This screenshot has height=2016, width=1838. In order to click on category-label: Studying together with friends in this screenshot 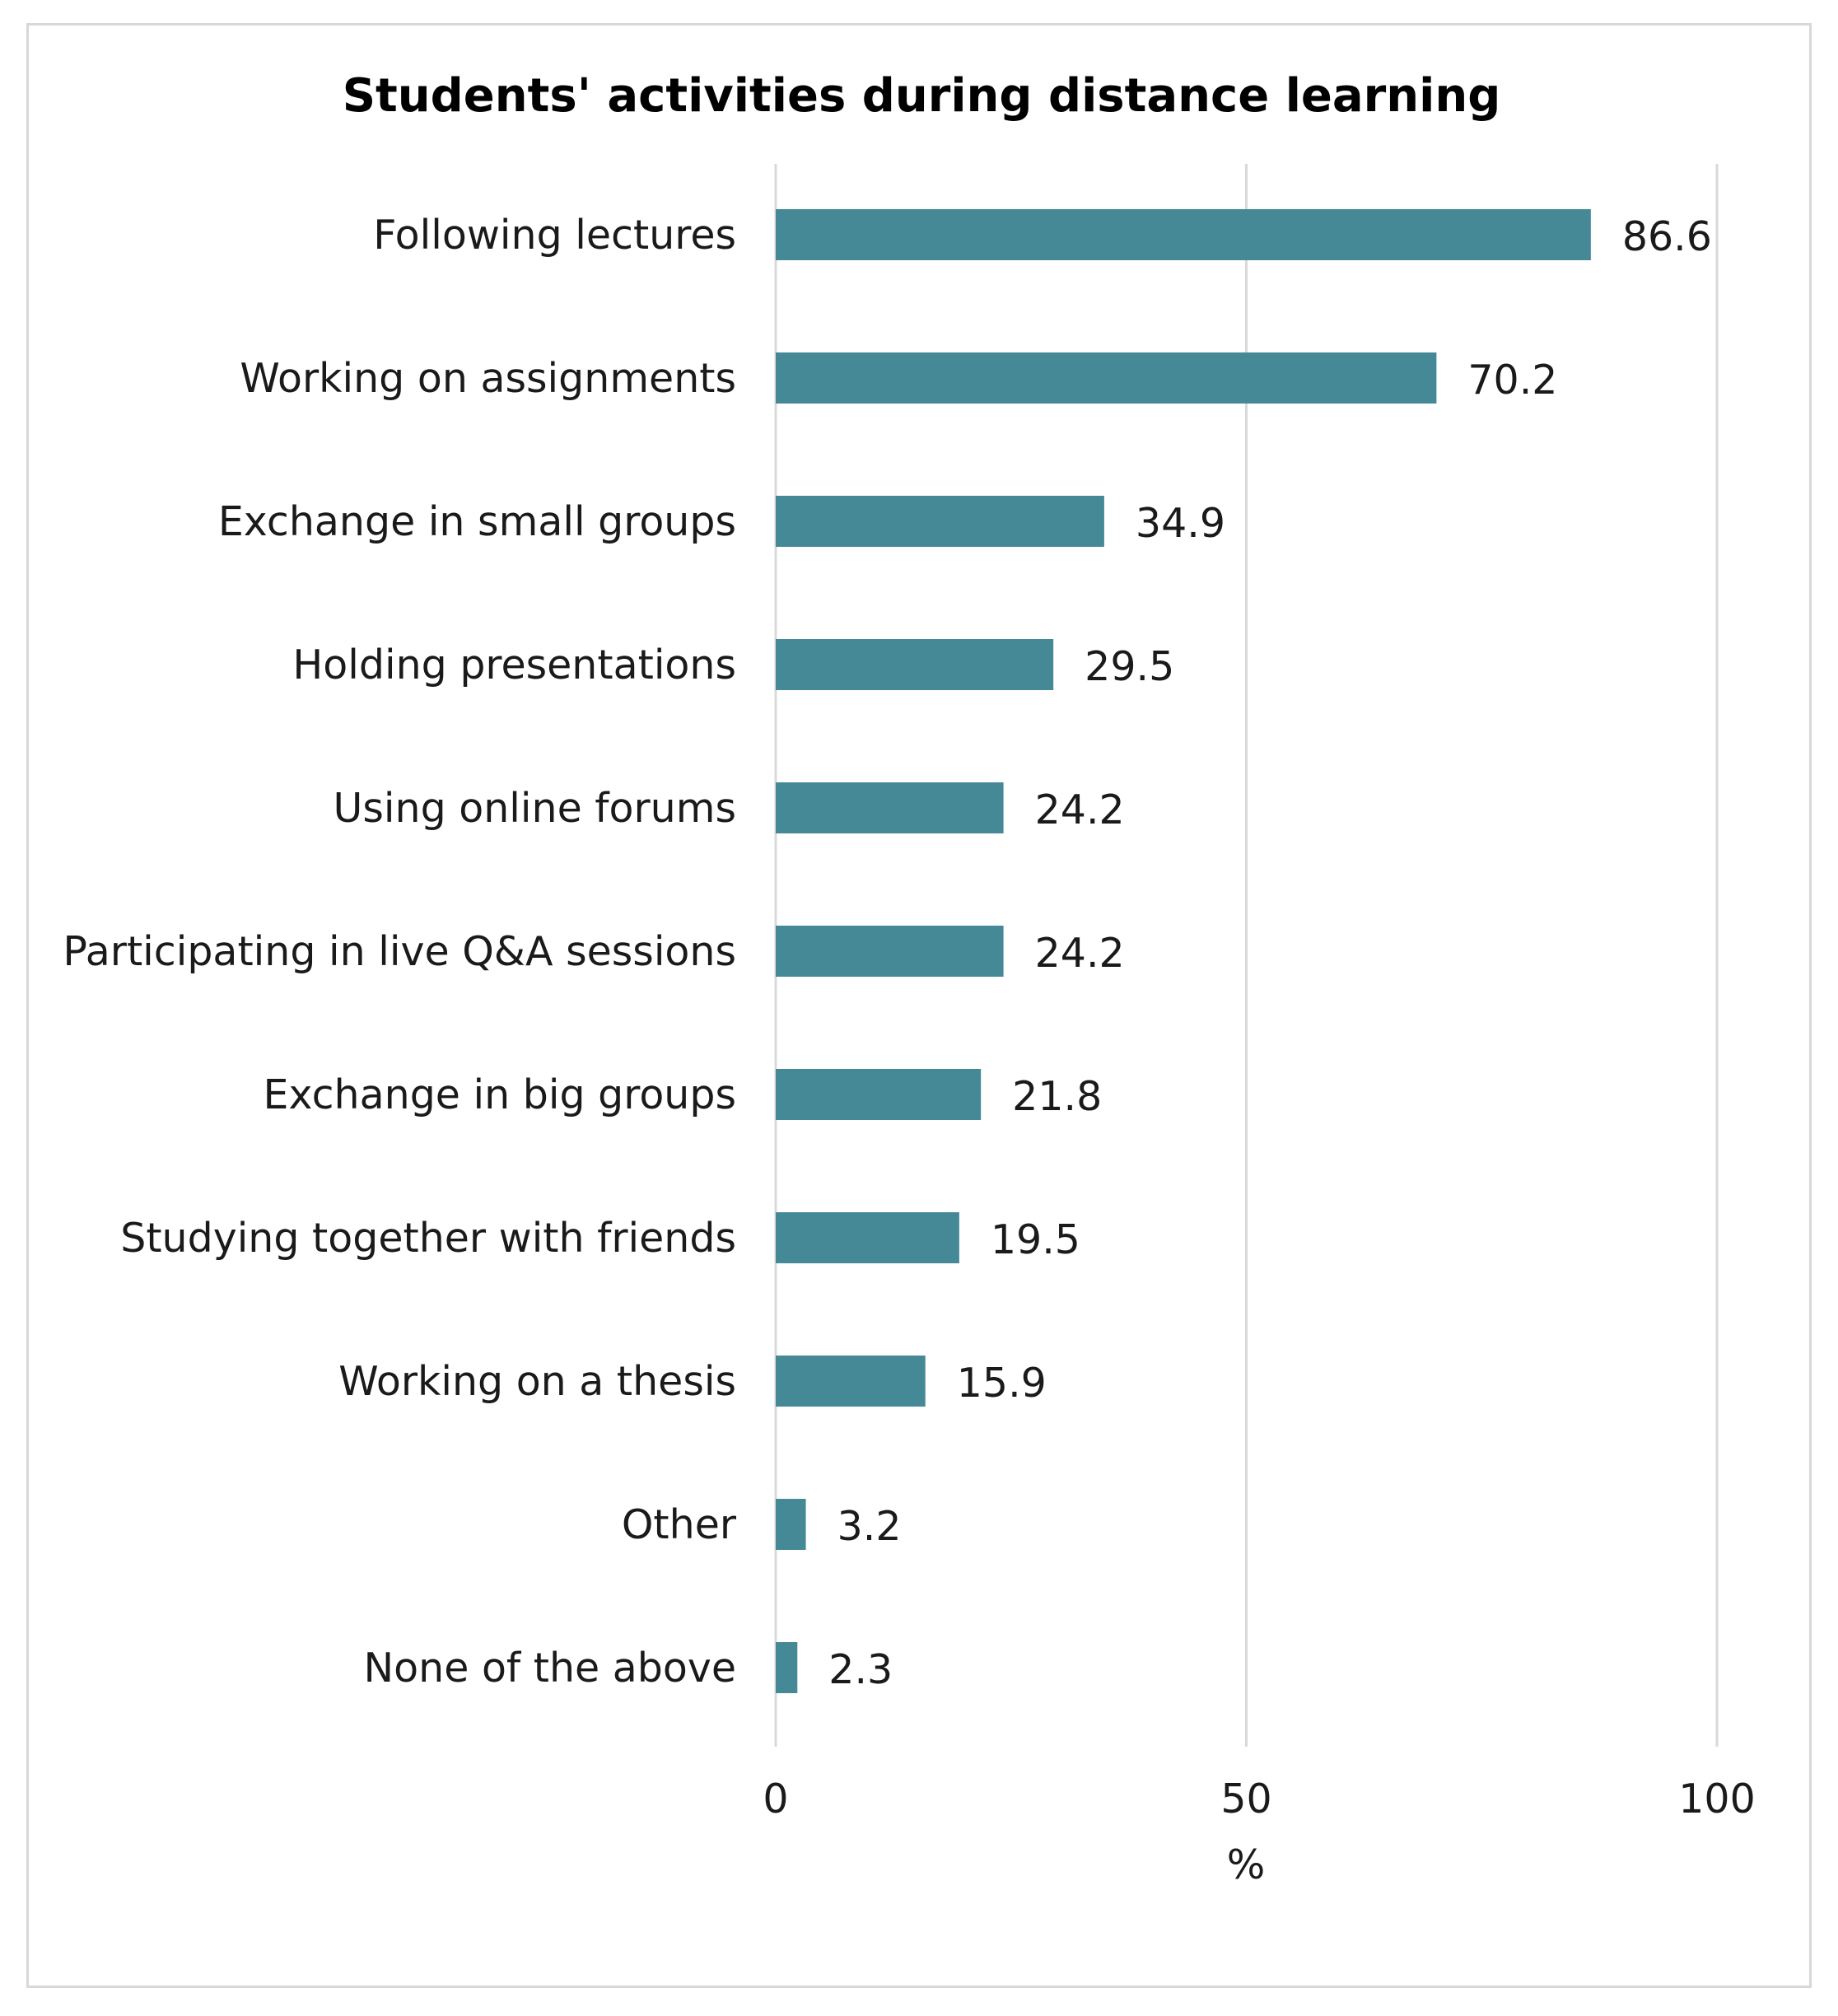, I will do `click(428, 1238)`.